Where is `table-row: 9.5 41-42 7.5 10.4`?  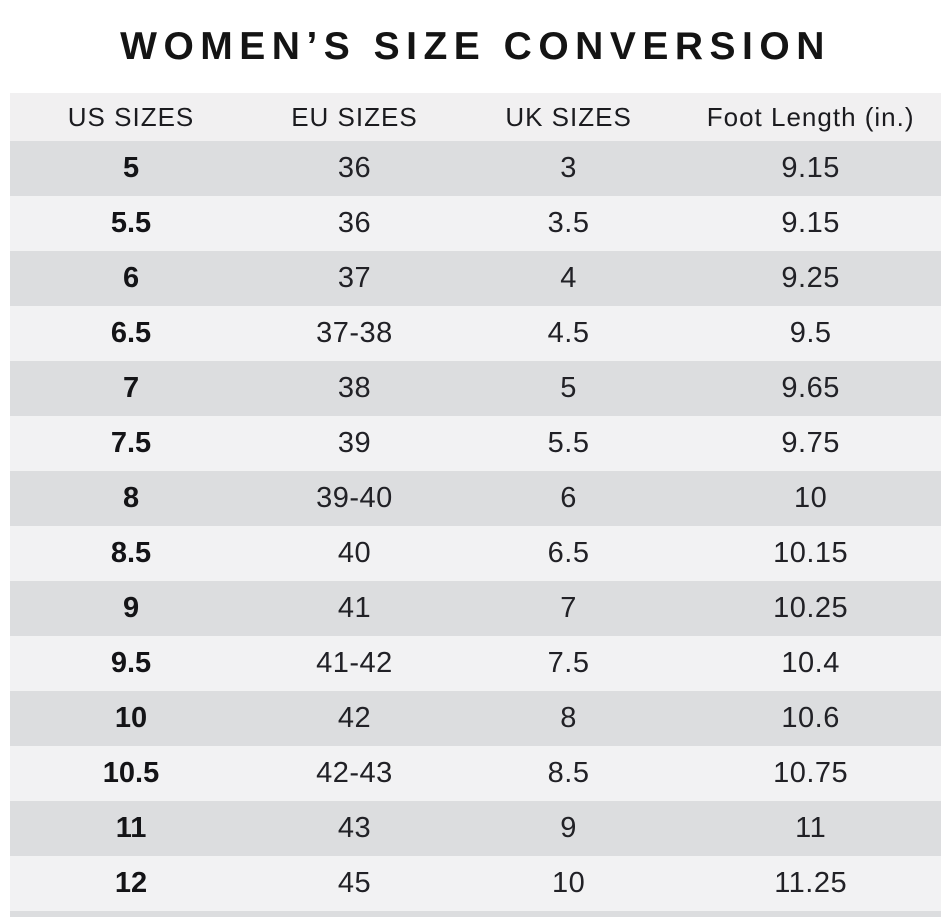
table-row: 9.5 41-42 7.5 10.4 is located at coordinates (475, 663).